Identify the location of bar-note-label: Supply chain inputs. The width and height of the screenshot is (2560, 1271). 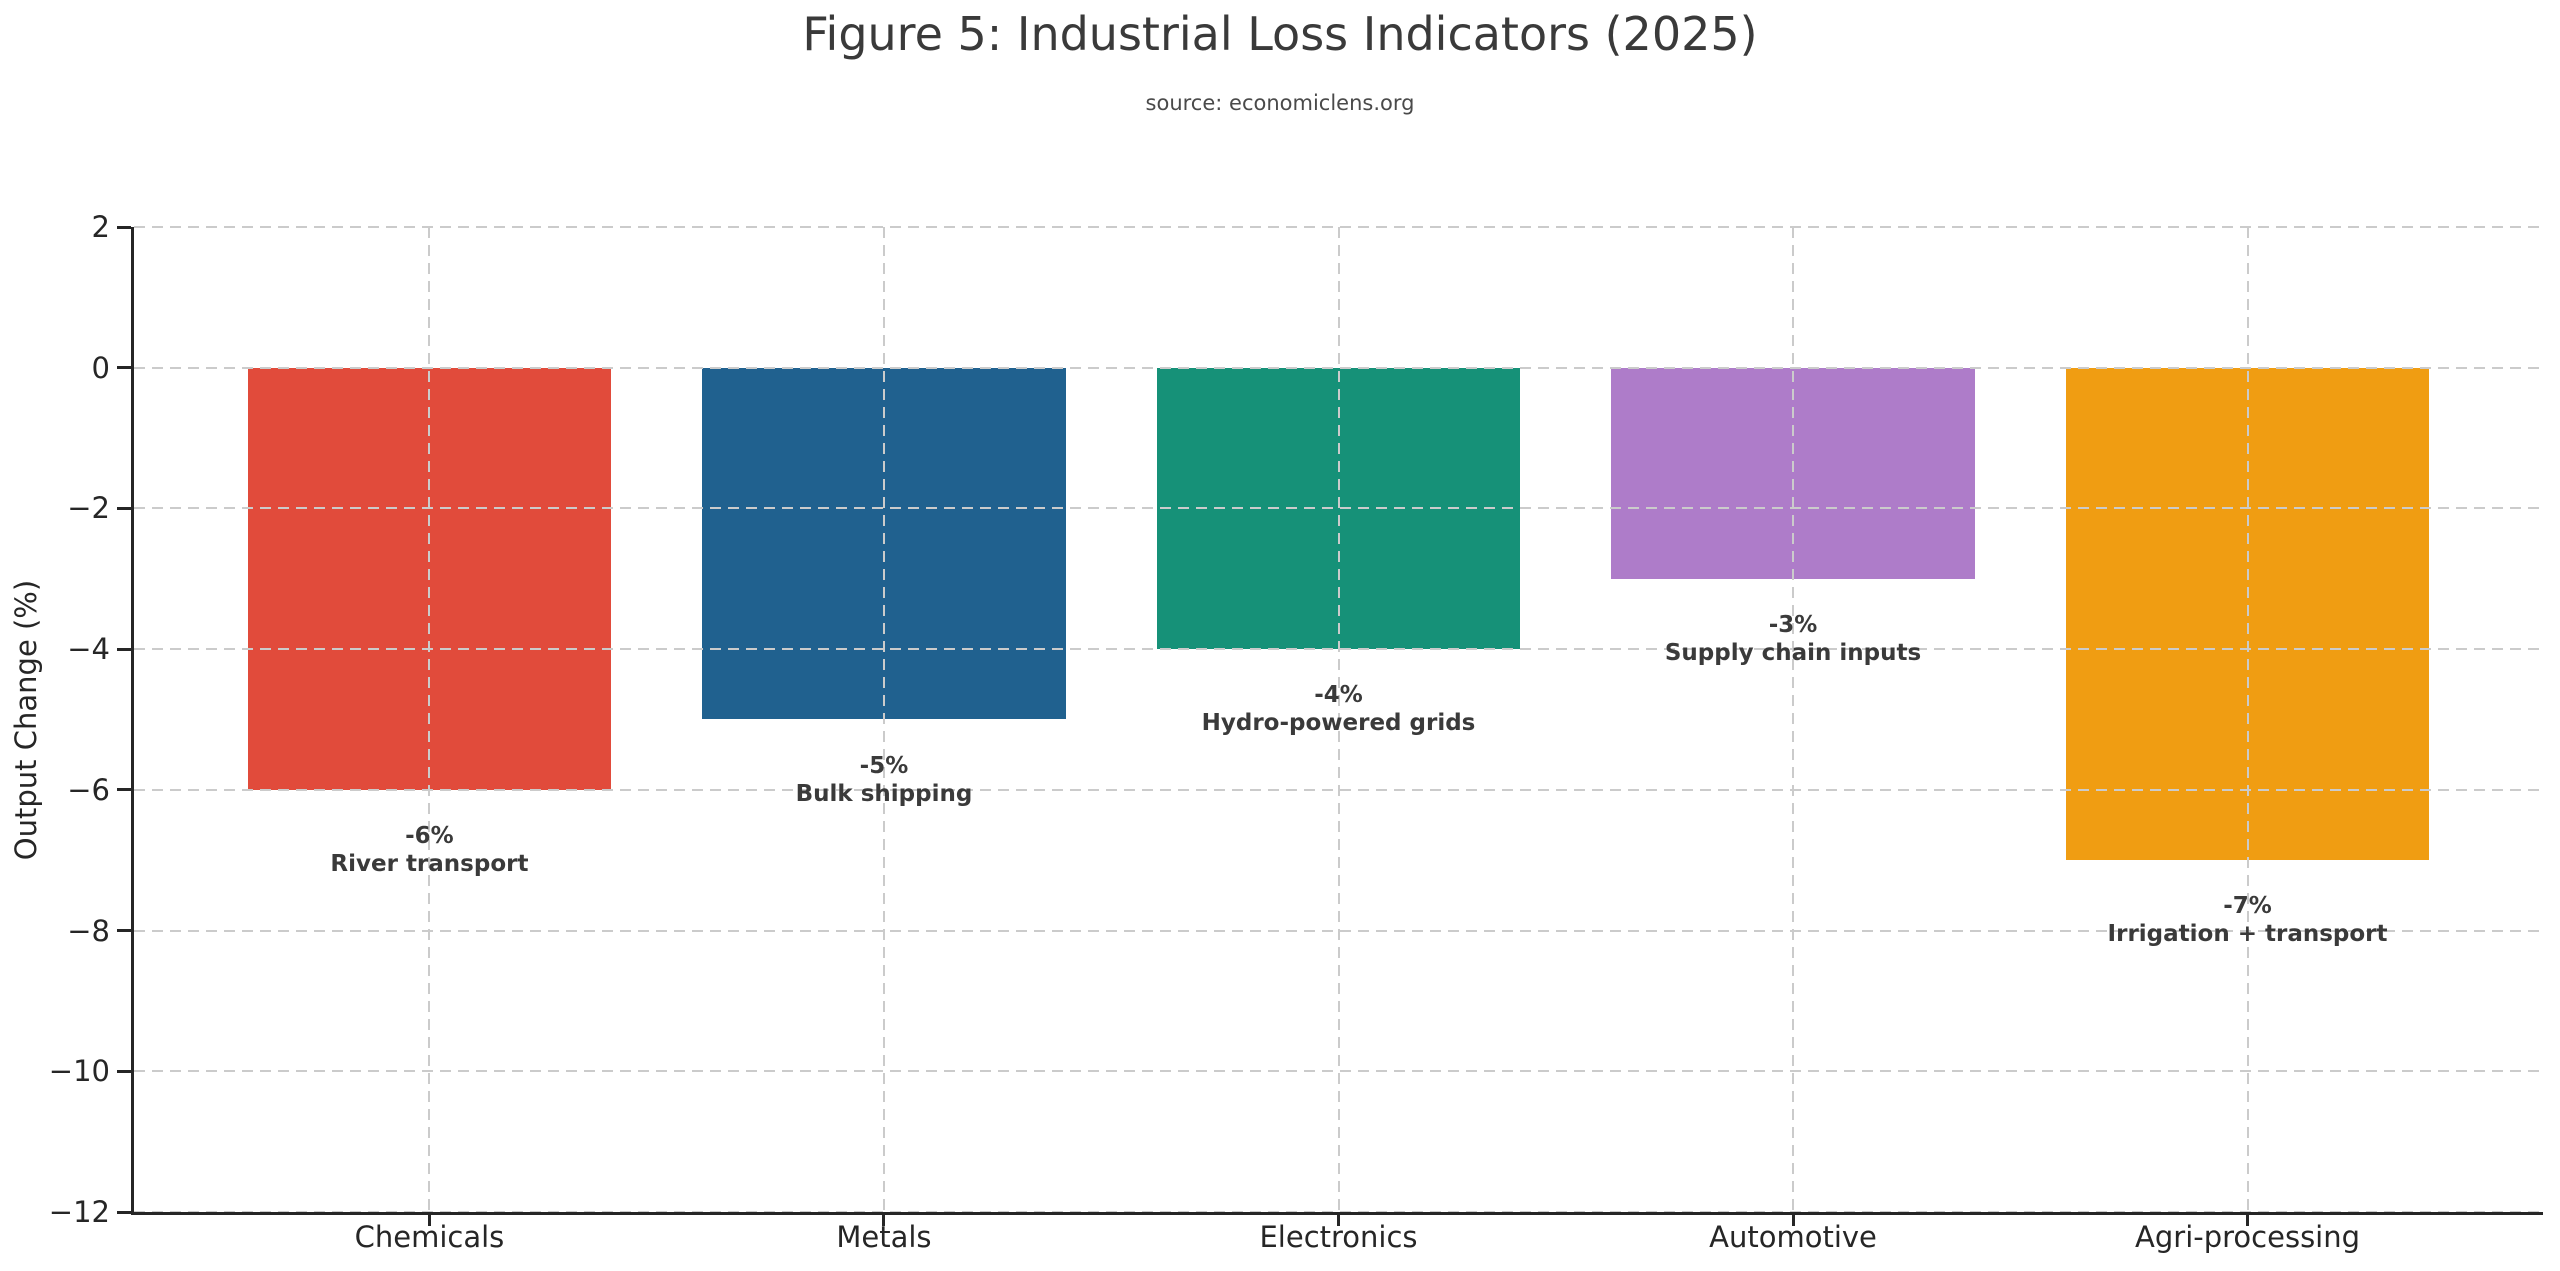
(1793, 652).